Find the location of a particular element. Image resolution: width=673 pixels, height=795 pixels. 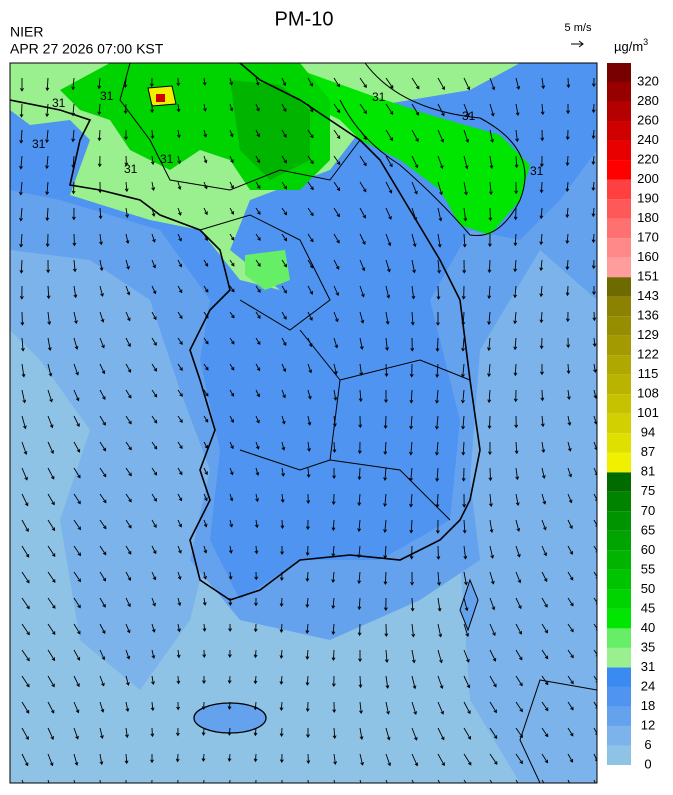

colorbar-unit: µg/m3 is located at coordinates (631, 45).